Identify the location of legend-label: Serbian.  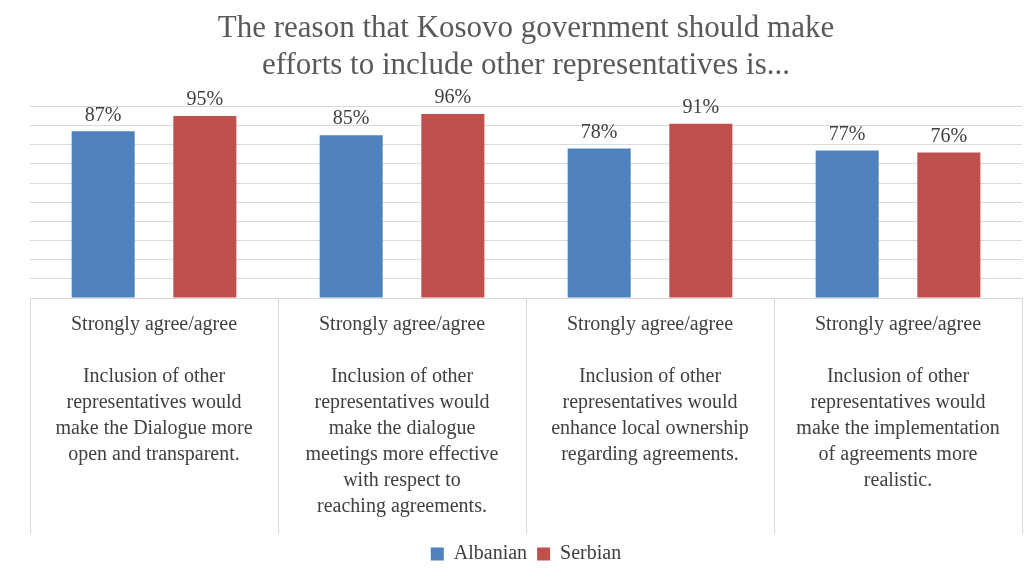
(591, 552).